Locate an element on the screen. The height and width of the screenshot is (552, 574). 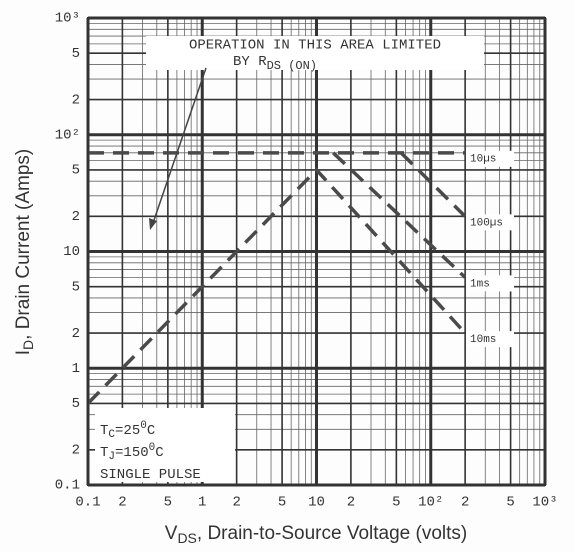
x-tick-label: 0.1 is located at coordinates (87, 503).